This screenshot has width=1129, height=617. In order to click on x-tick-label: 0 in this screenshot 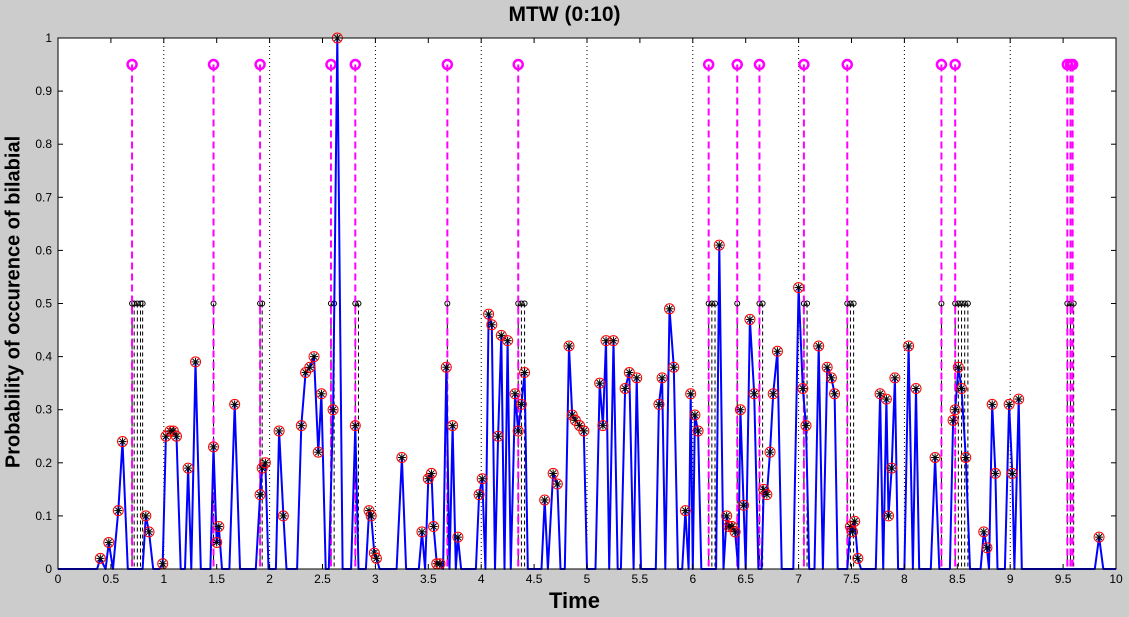, I will do `click(58, 579)`.